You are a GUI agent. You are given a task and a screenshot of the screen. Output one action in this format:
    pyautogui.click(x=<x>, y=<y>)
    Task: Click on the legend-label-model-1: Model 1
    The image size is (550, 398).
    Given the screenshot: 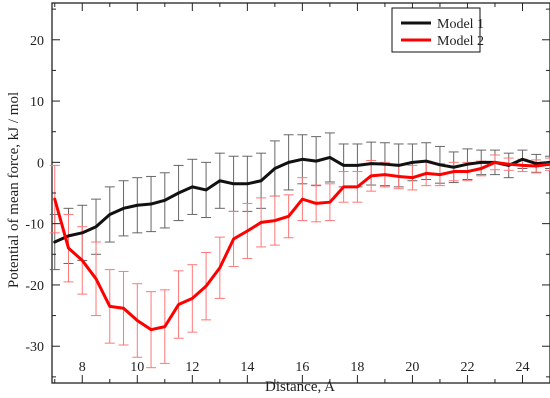 What is the action you would take?
    pyautogui.click(x=460, y=24)
    